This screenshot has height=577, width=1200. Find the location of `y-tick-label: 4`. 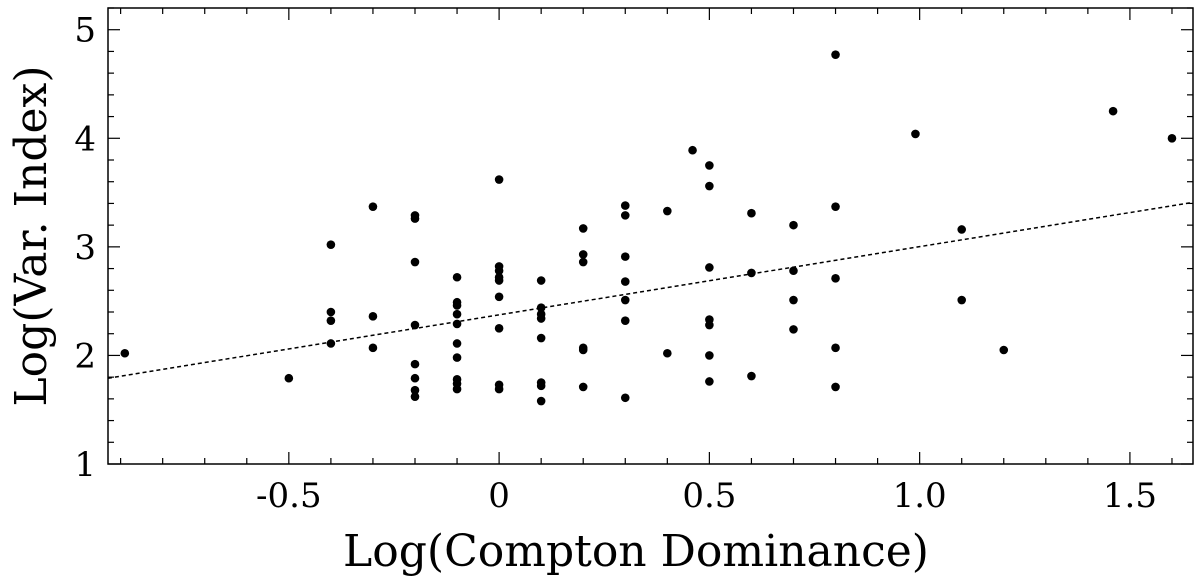

y-tick-label: 4 is located at coordinates (85, 139).